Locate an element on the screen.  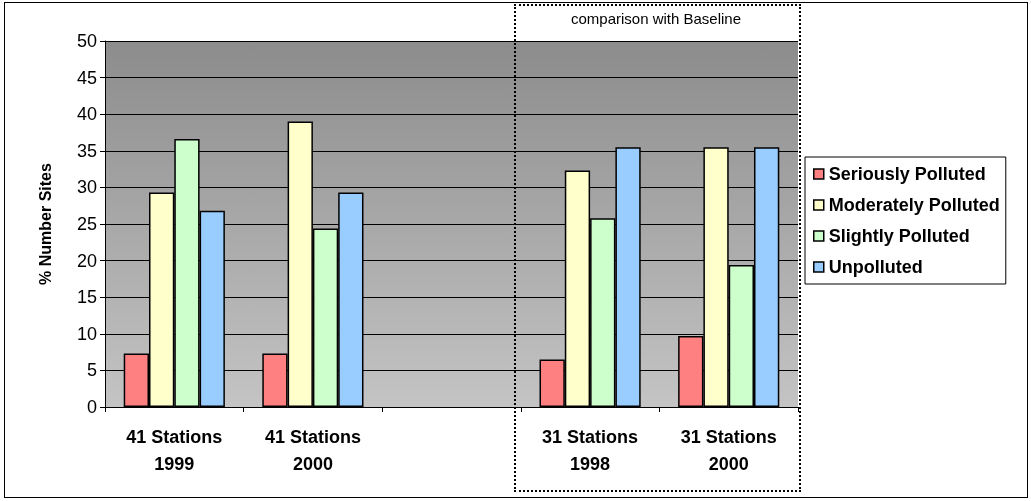
y-axis-title: % Number Sites is located at coordinates (45, 223).